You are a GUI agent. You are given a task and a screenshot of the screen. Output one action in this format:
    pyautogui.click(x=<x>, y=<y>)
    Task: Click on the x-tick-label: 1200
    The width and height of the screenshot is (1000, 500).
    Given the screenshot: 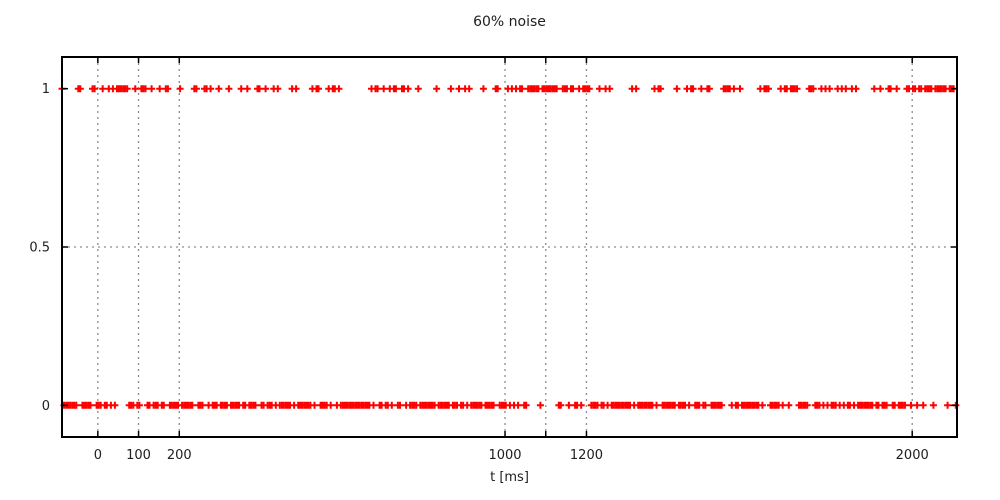 What is the action you would take?
    pyautogui.click(x=586, y=455)
    